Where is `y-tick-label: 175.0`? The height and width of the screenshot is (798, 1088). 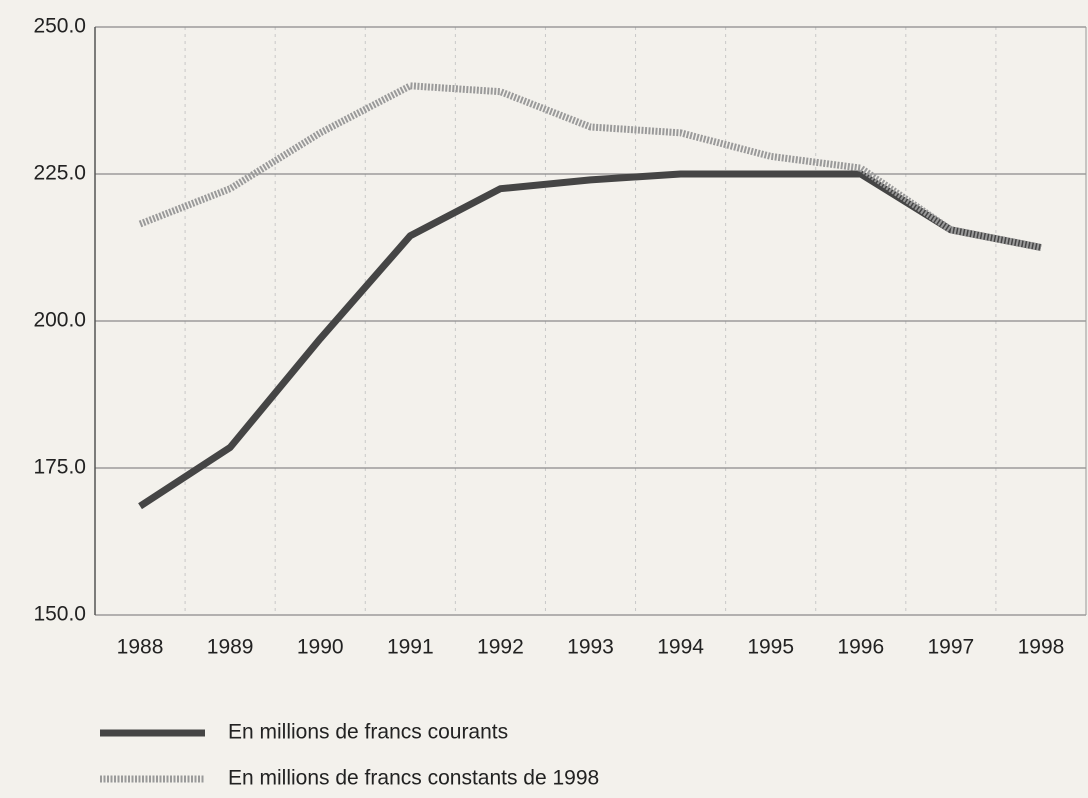
y-tick-label: 175.0 is located at coordinates (59, 467).